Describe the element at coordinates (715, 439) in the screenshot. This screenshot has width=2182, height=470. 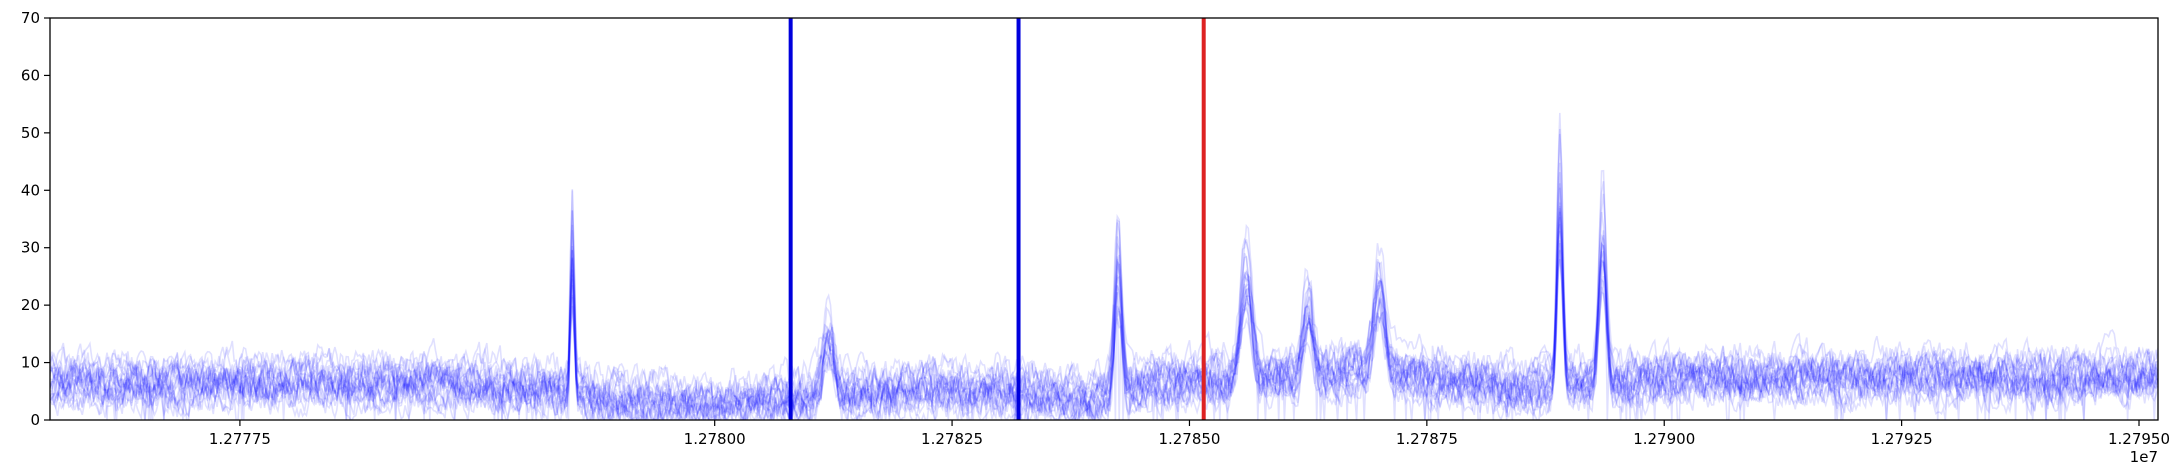
I see `x-tick-label: 1.27800` at that location.